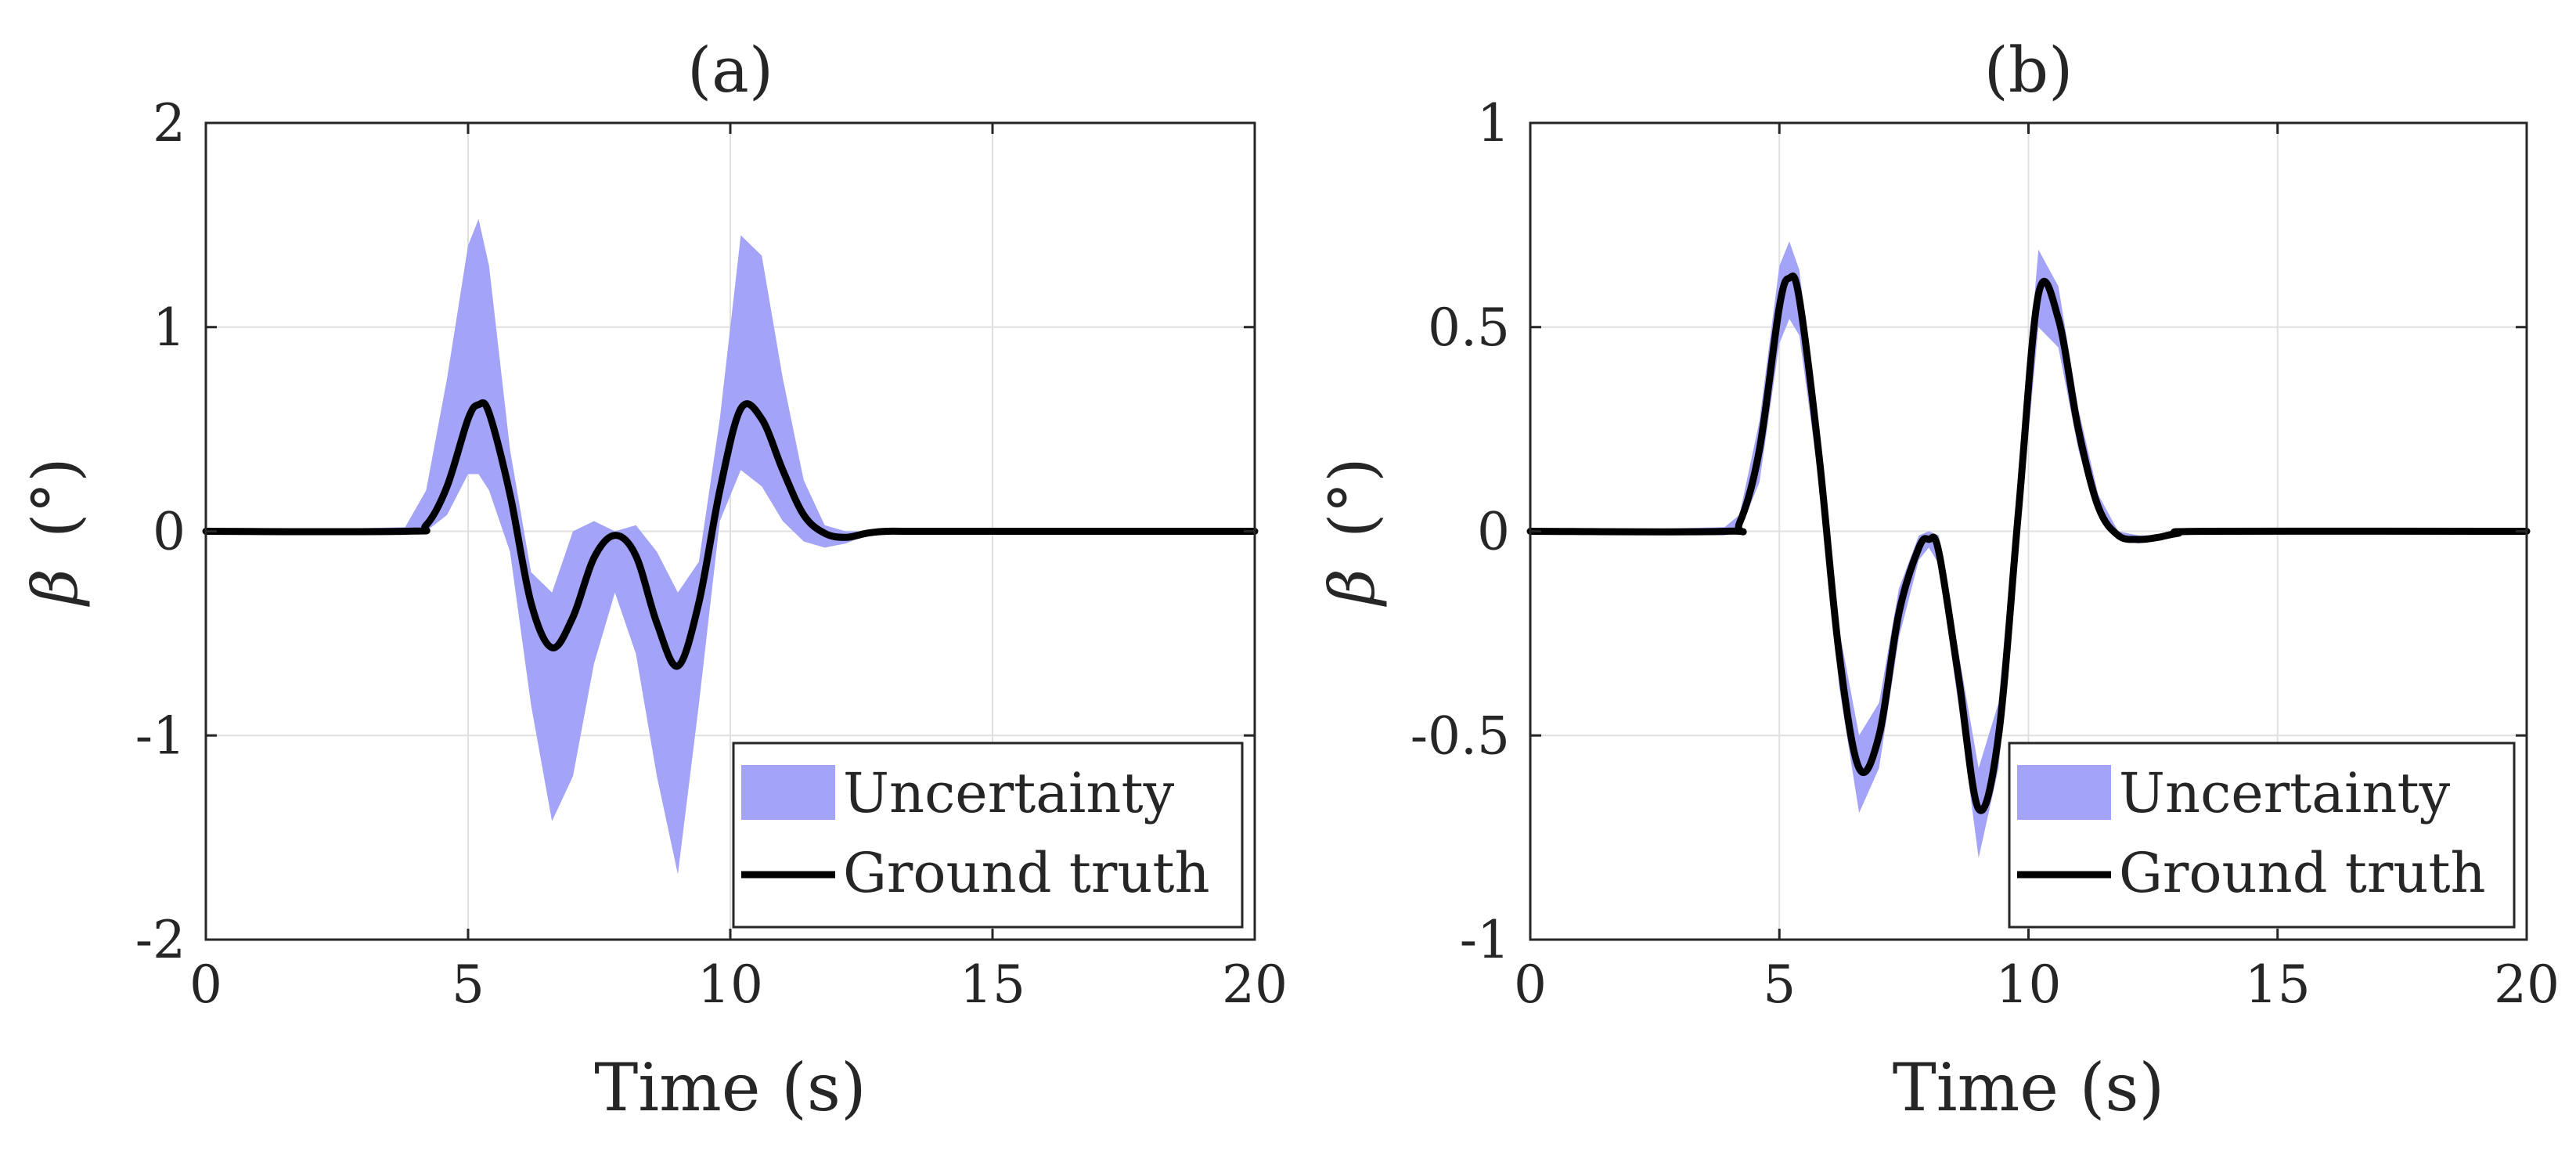 This screenshot has width=2576, height=1162. Describe the element at coordinates (1779, 985) in the screenshot. I see `panel-b-xtick-label: 5` at that location.